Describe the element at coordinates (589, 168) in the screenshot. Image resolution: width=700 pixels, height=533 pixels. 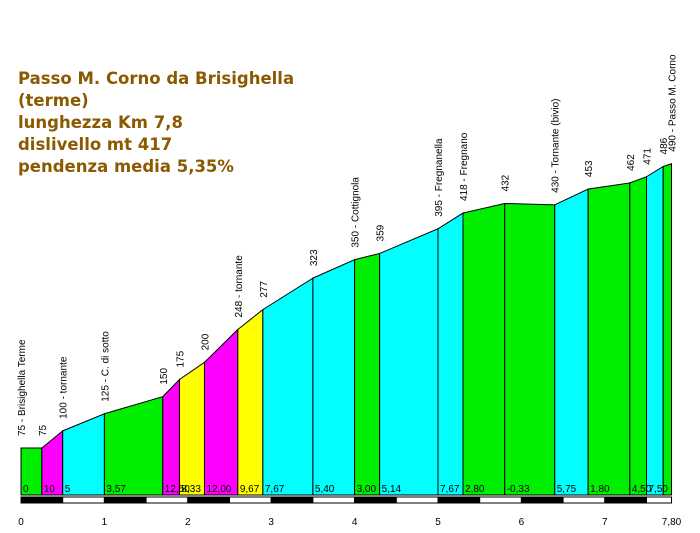
I see `waypoint-altitude-label: 453` at that location.